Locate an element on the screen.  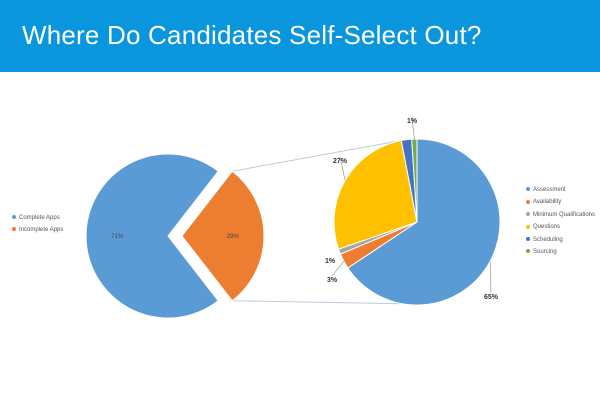
data-label-complete-apps: 71% is located at coordinates (117, 237).